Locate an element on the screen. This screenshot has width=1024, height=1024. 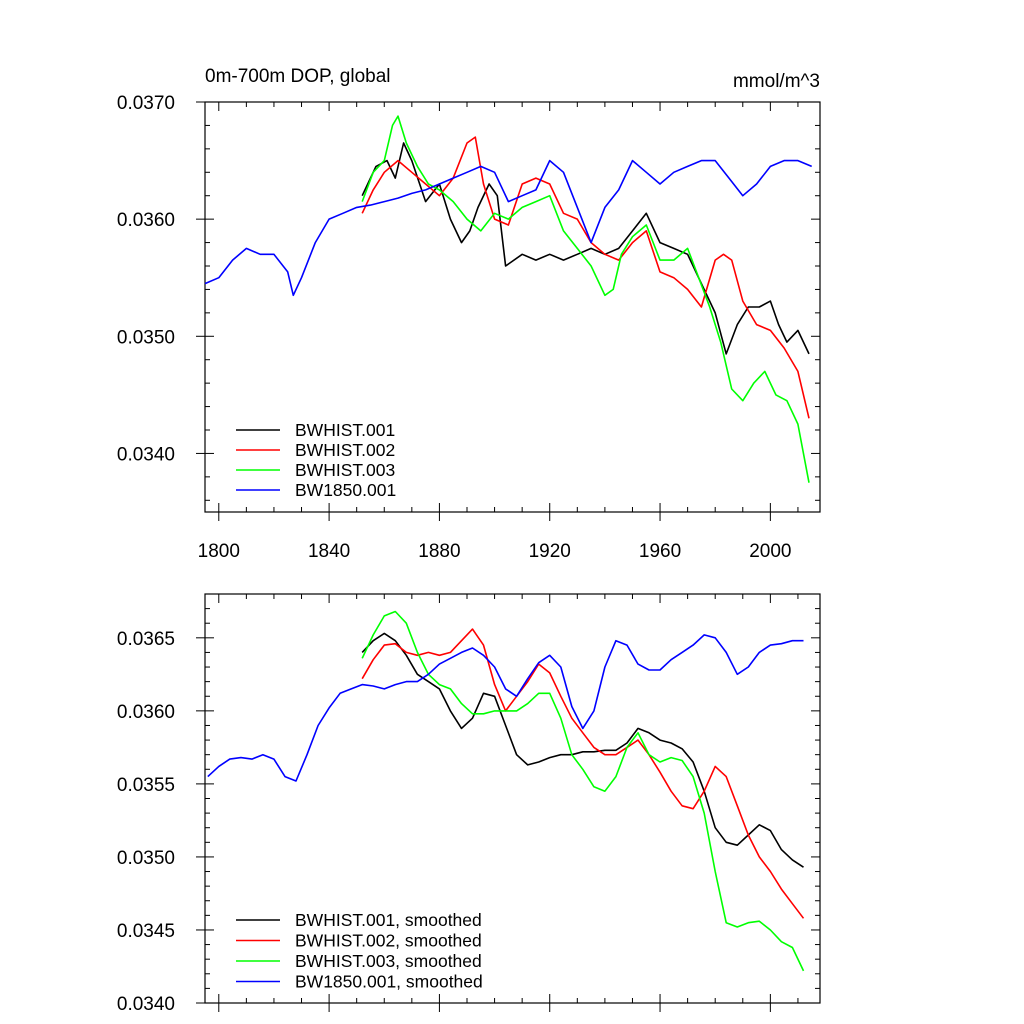
series-line-bwhist-001-smoothed is located at coordinates (582, 750).